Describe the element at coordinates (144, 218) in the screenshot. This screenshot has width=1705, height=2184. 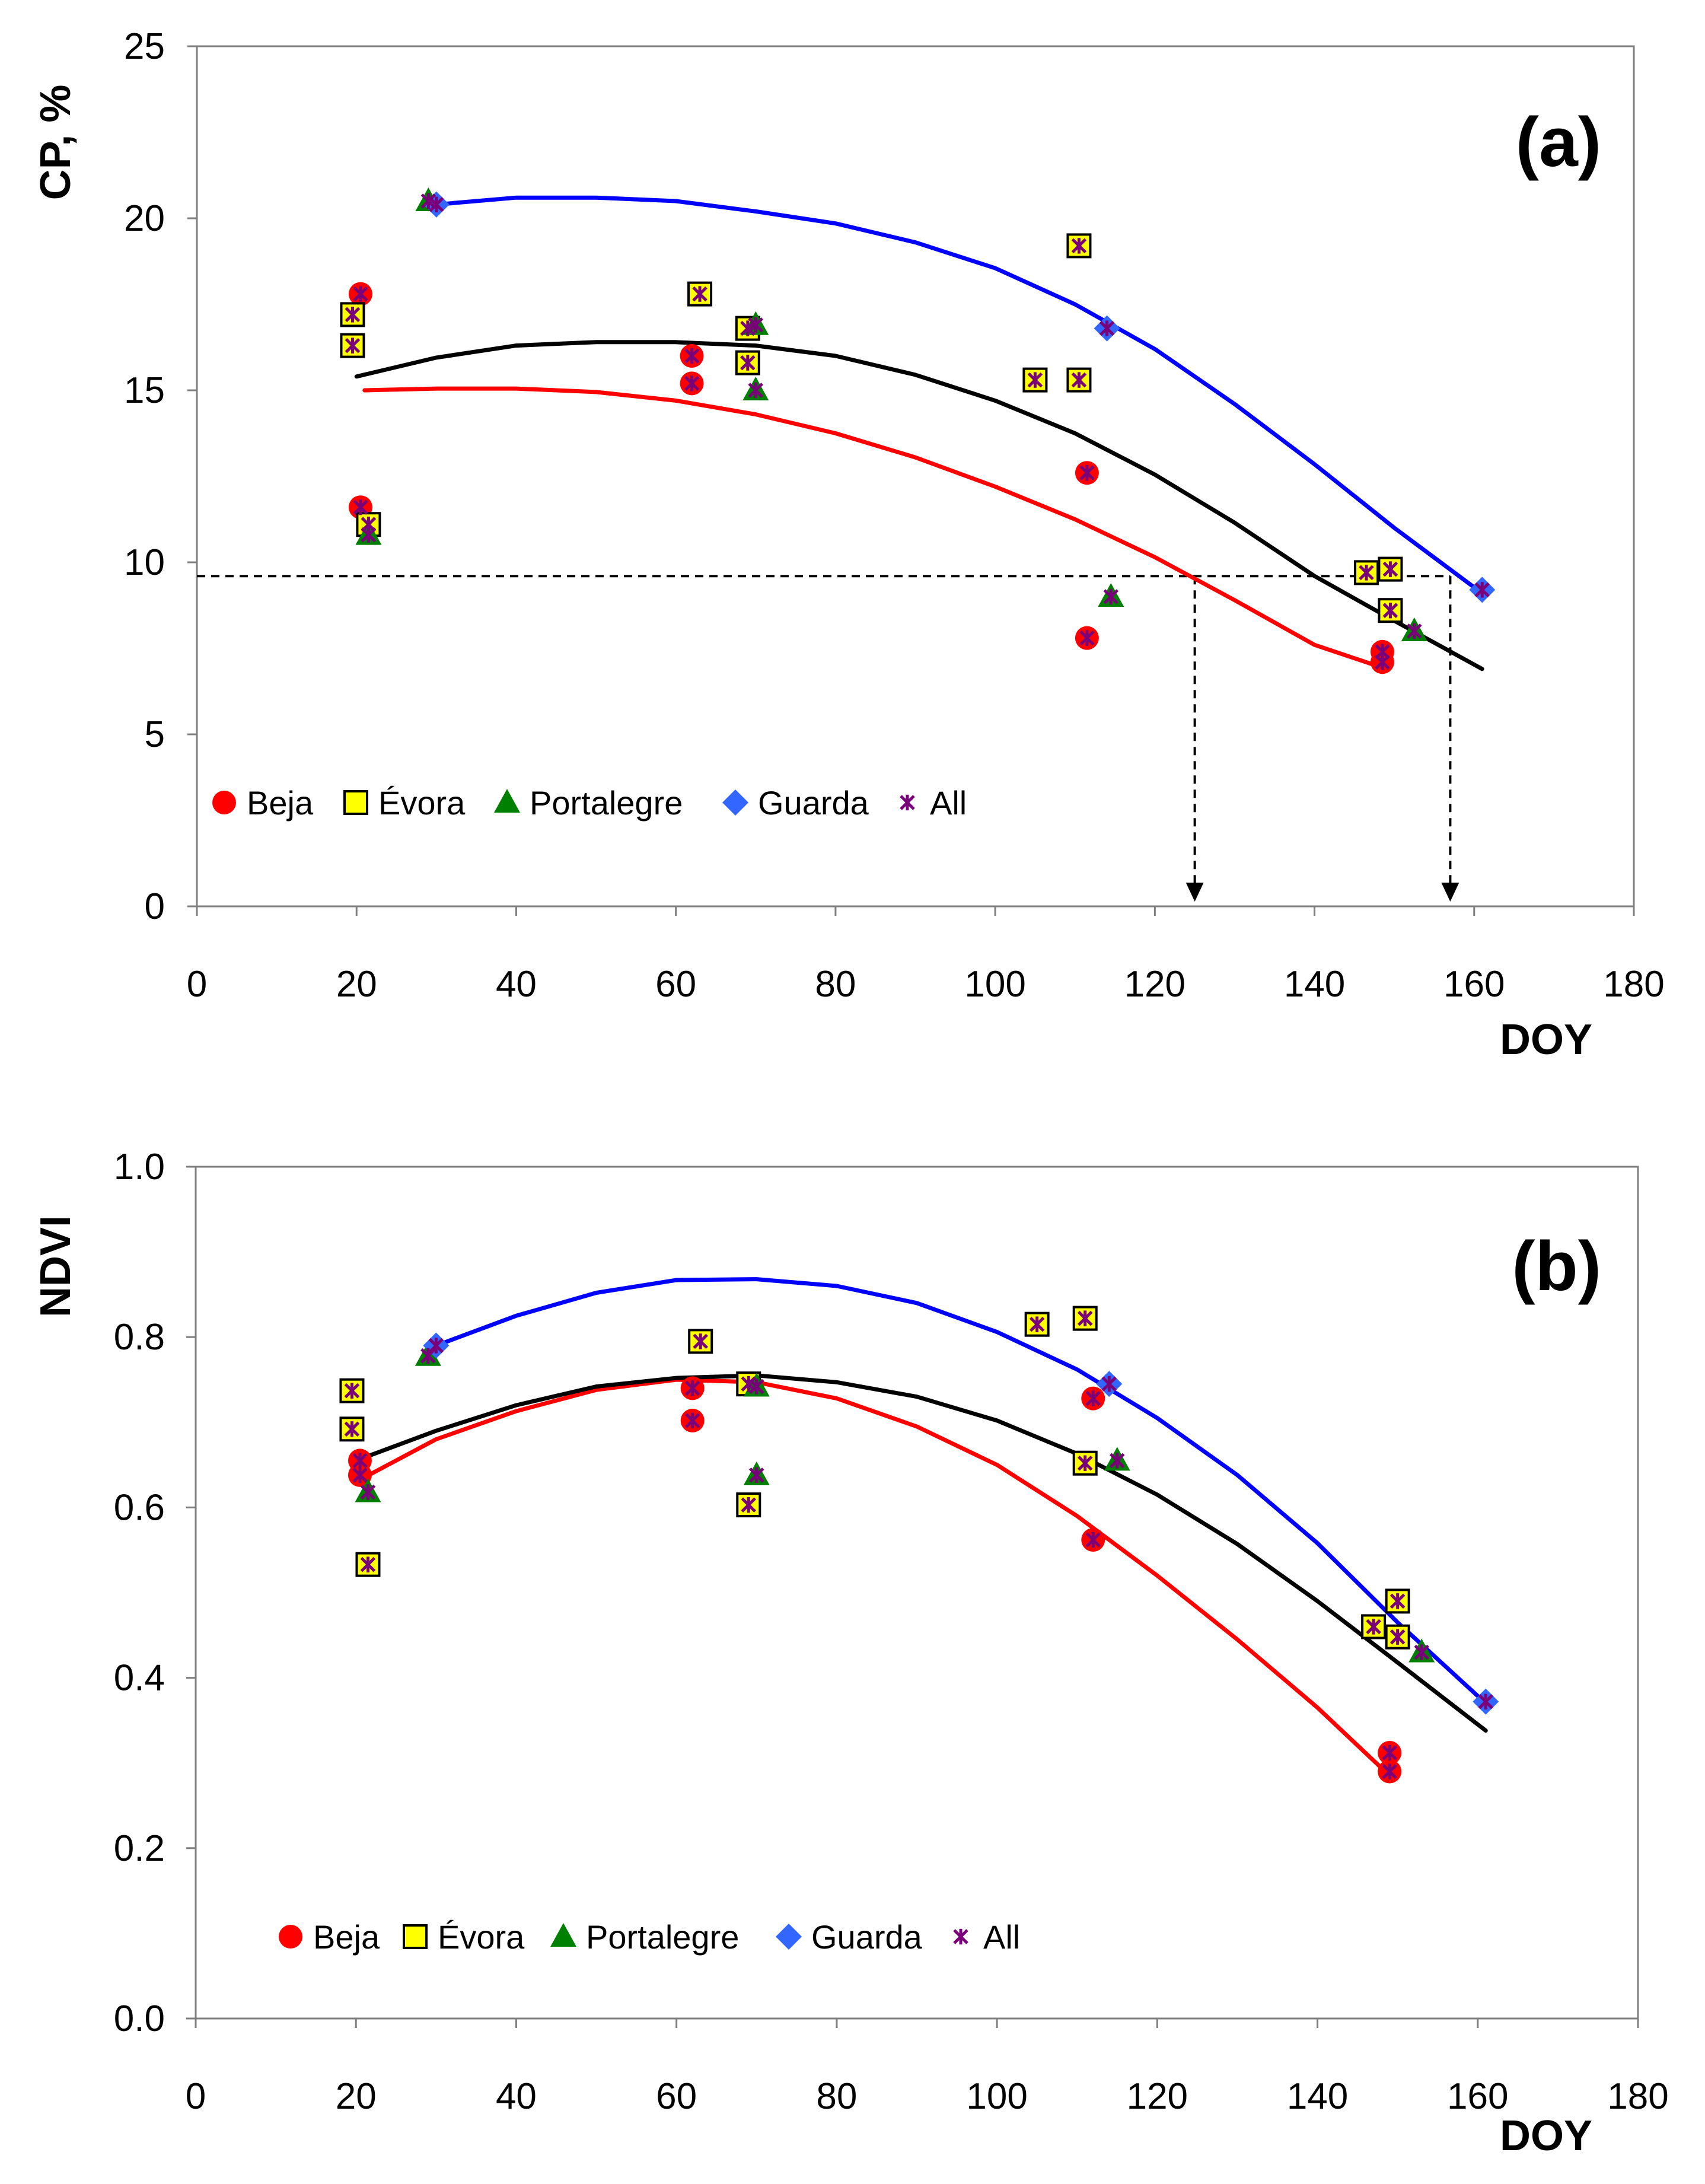
I see `y-tick-label: 20` at that location.